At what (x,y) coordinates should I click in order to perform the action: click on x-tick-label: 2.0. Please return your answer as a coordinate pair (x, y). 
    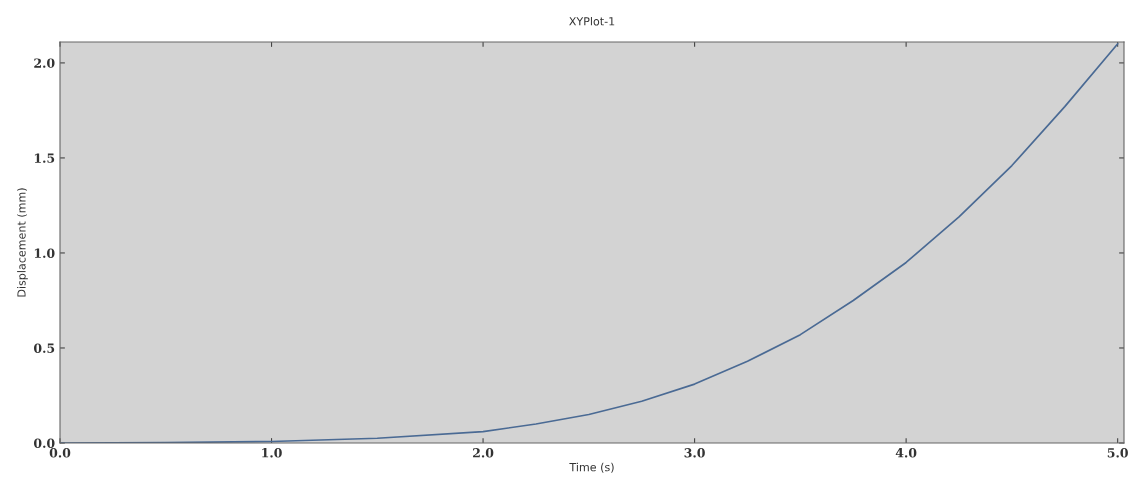
    Looking at the image, I should click on (483, 453).